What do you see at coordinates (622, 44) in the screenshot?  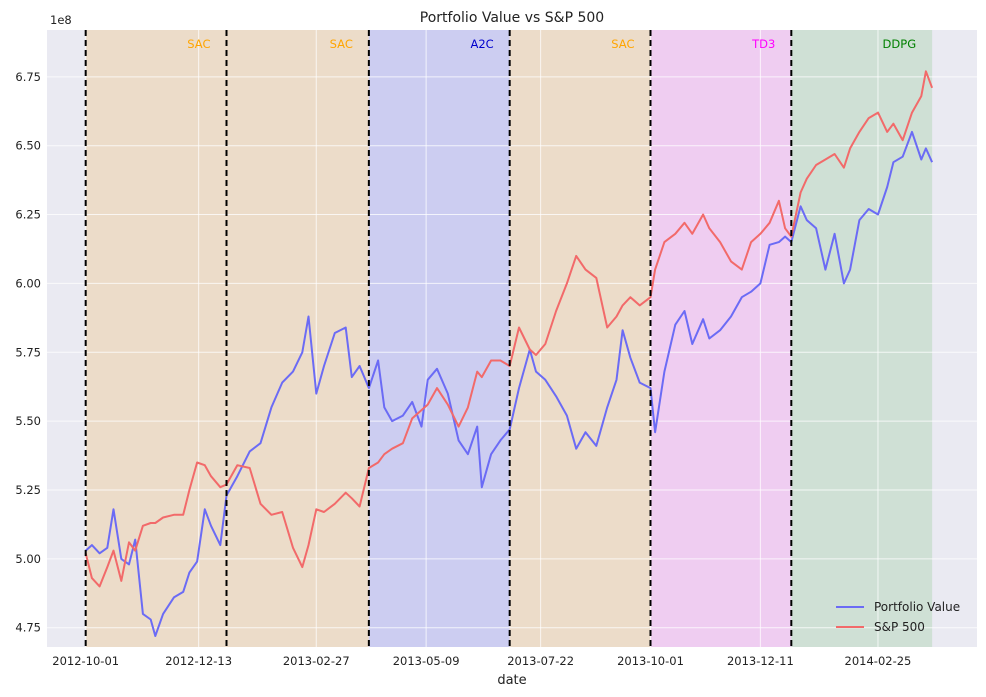 I see `region-label-3: SAC` at bounding box center [622, 44].